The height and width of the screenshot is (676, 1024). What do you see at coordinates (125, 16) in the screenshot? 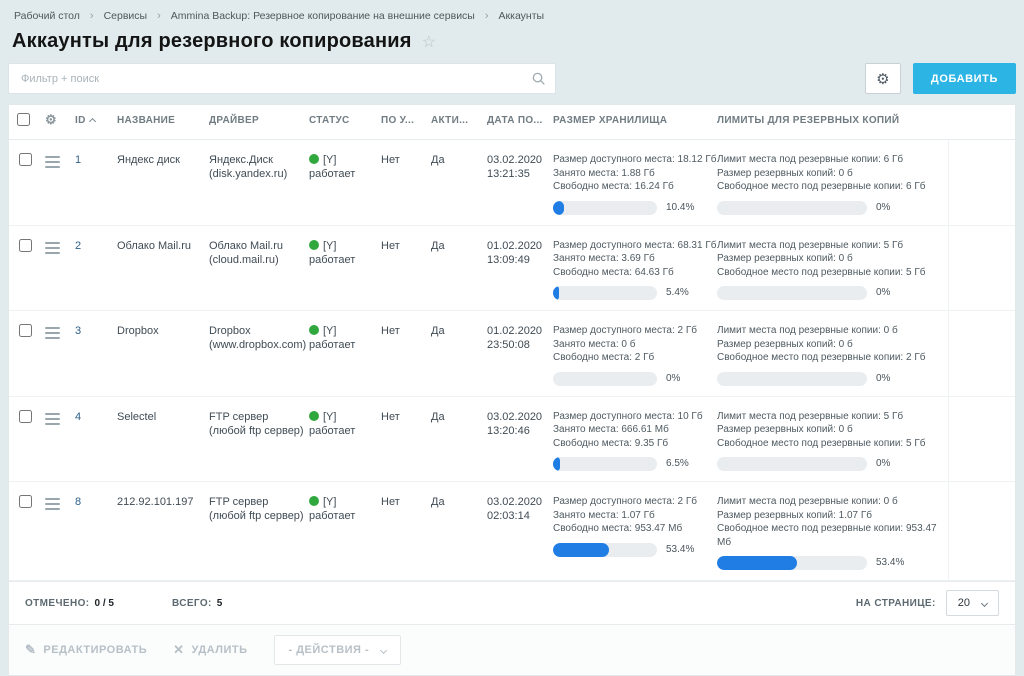
I see `breadcrumb-item-services: Сервисы` at bounding box center [125, 16].